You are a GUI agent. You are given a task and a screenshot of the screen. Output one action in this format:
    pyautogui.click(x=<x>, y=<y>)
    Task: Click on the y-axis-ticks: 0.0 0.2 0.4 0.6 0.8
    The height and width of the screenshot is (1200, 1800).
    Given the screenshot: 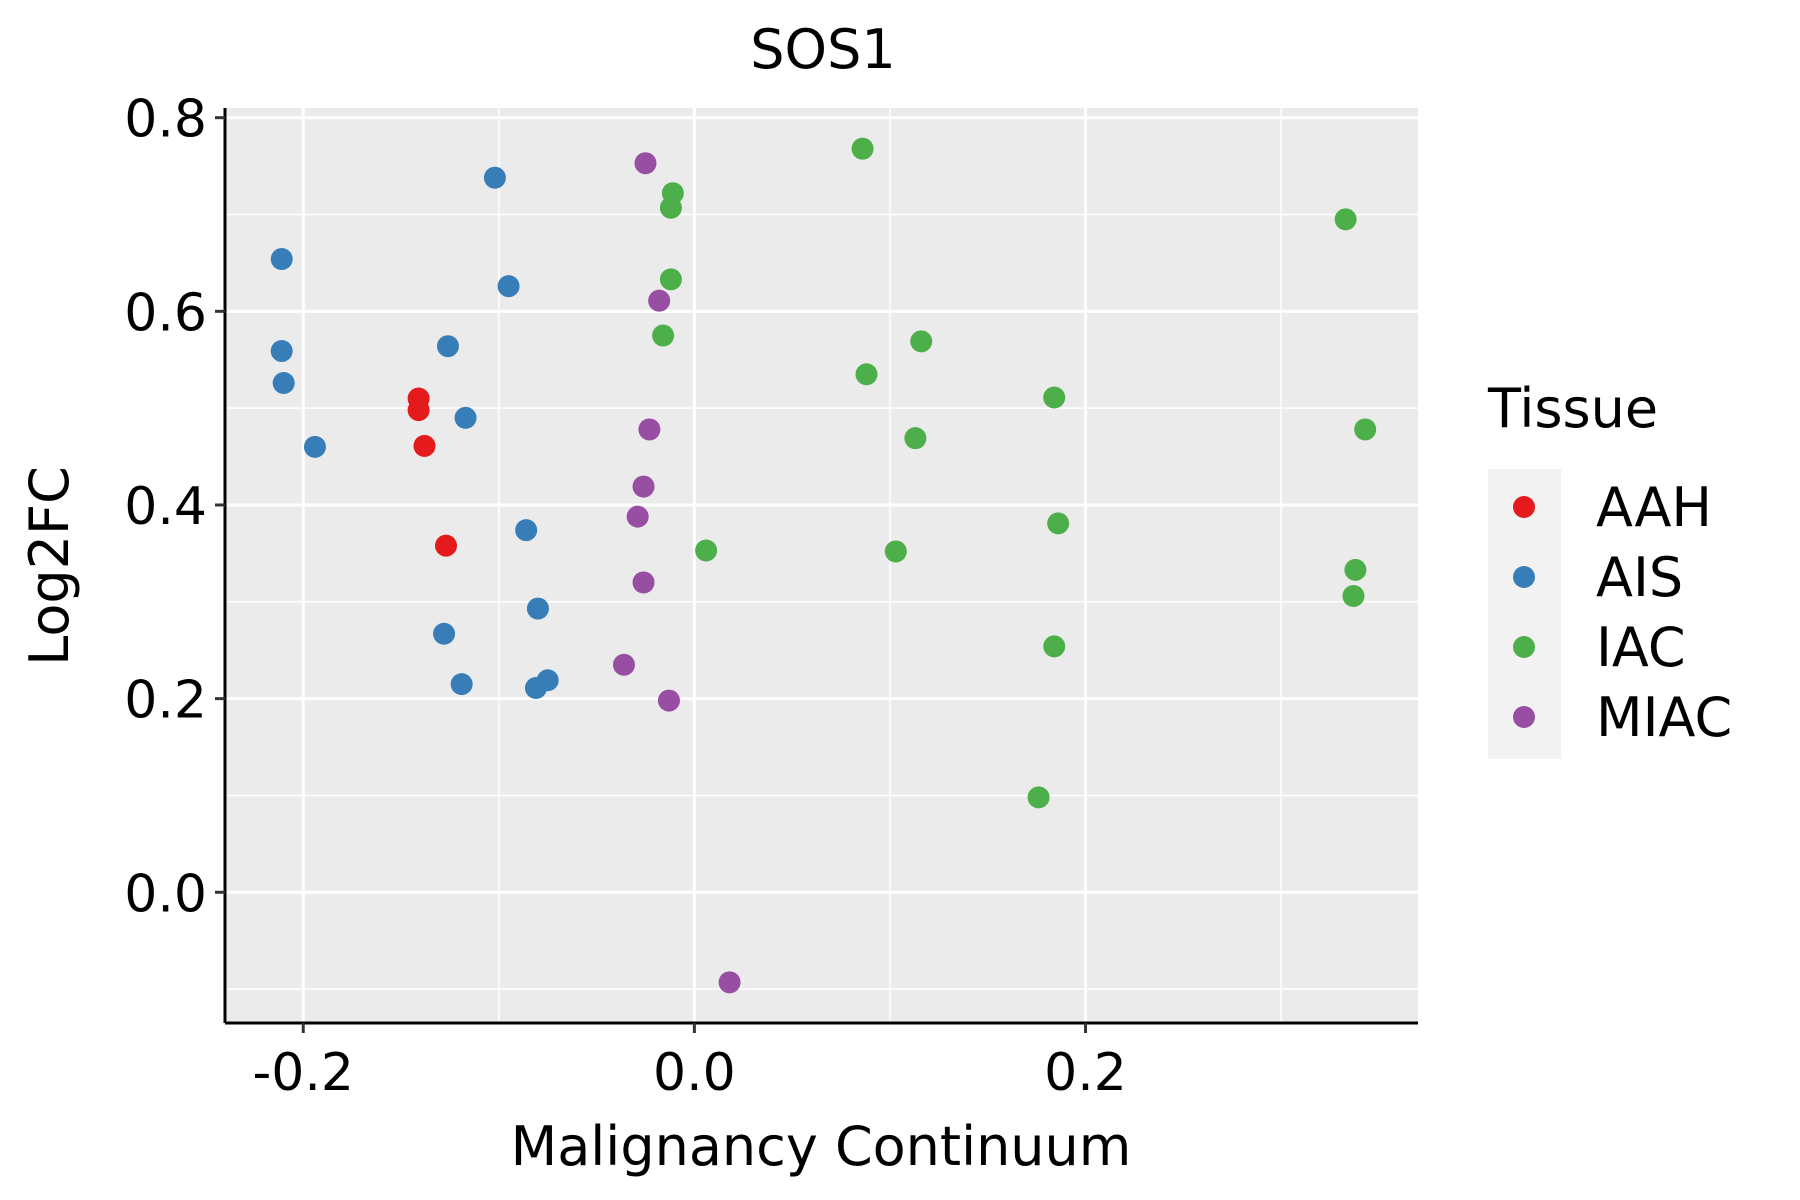 What is the action you would take?
    pyautogui.click(x=174, y=507)
    